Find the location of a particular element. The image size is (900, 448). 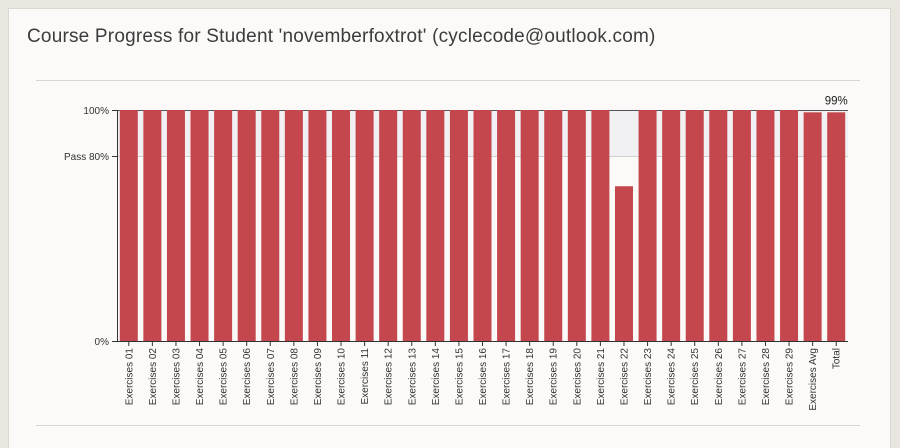

x-tick-label: Exercises 27 is located at coordinates (742, 377).